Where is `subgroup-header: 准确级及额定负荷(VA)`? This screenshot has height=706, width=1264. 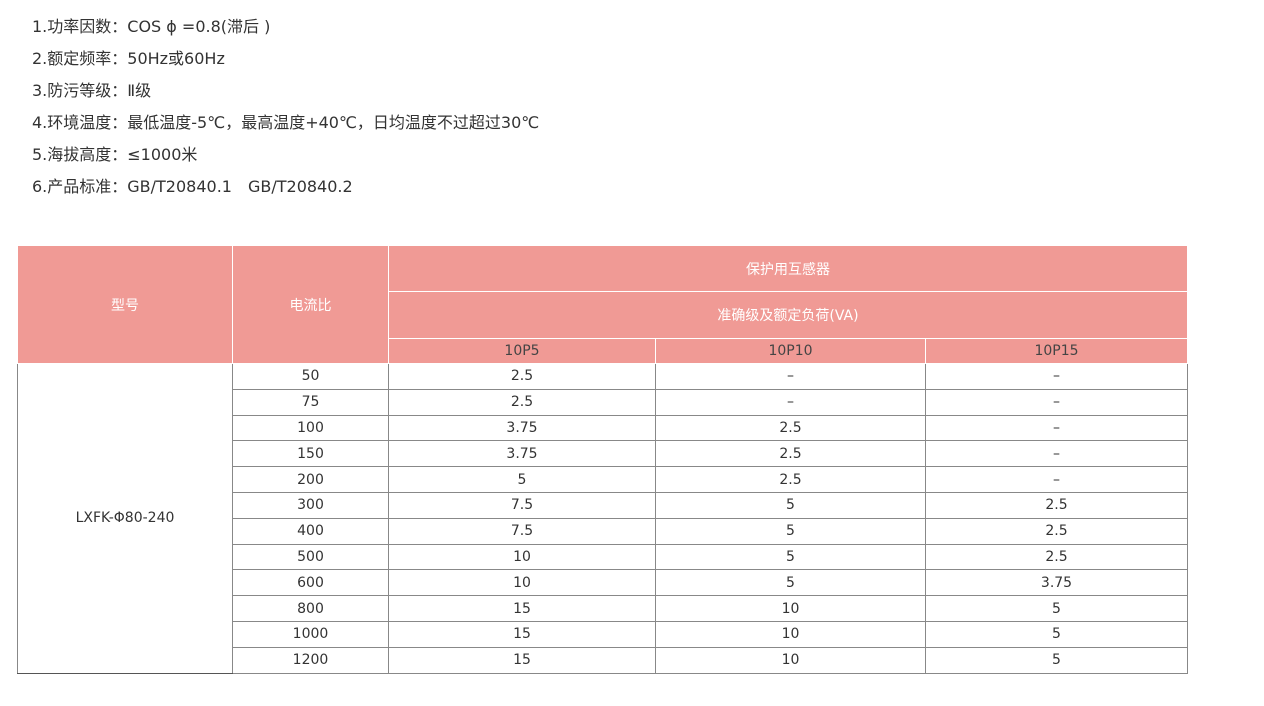
subgroup-header: 准确级及额定负荷(VA) is located at coordinates (788, 315).